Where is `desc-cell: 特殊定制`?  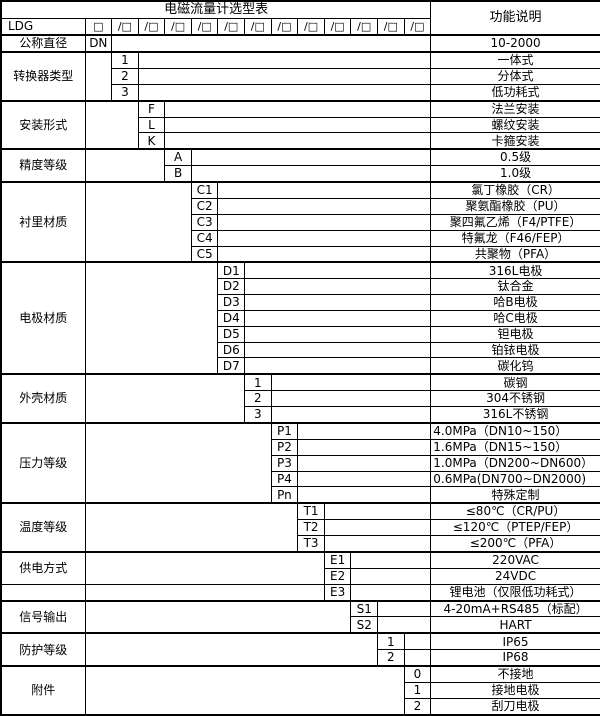
desc-cell: 特殊定制 is located at coordinates (515, 495).